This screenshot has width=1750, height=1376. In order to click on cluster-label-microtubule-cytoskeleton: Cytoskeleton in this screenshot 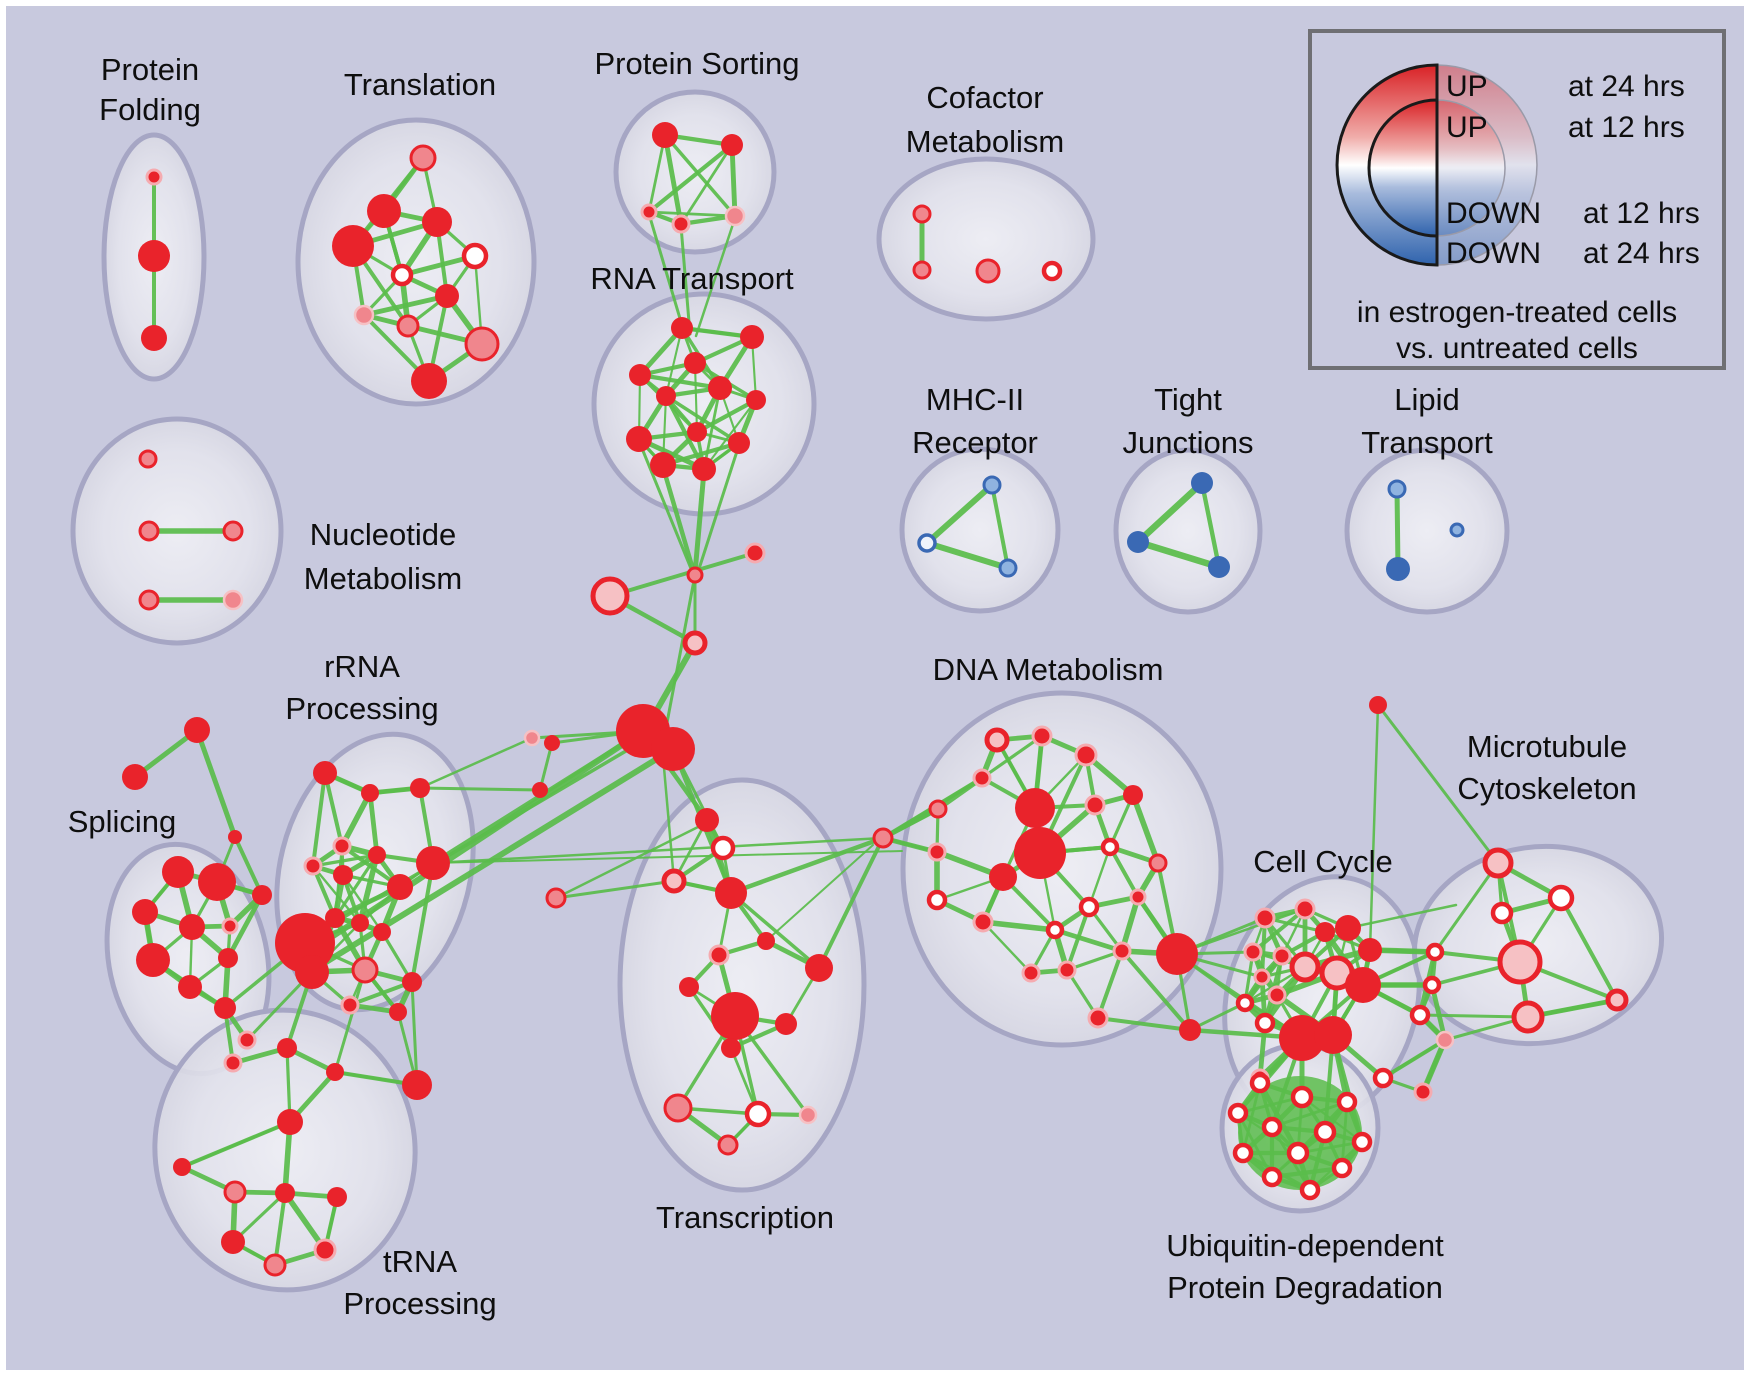, I will do `click(1546, 788)`.